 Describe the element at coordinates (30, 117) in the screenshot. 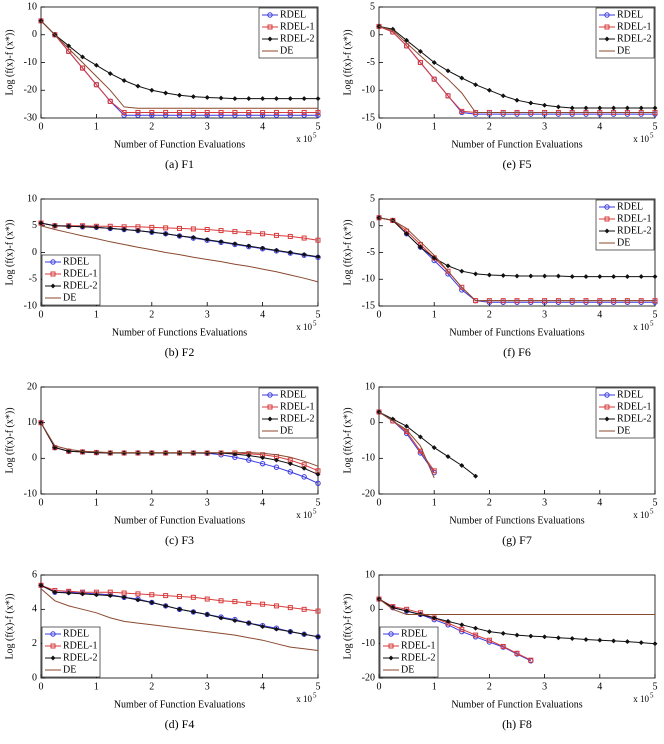

I see `y-tick-label: -30` at that location.